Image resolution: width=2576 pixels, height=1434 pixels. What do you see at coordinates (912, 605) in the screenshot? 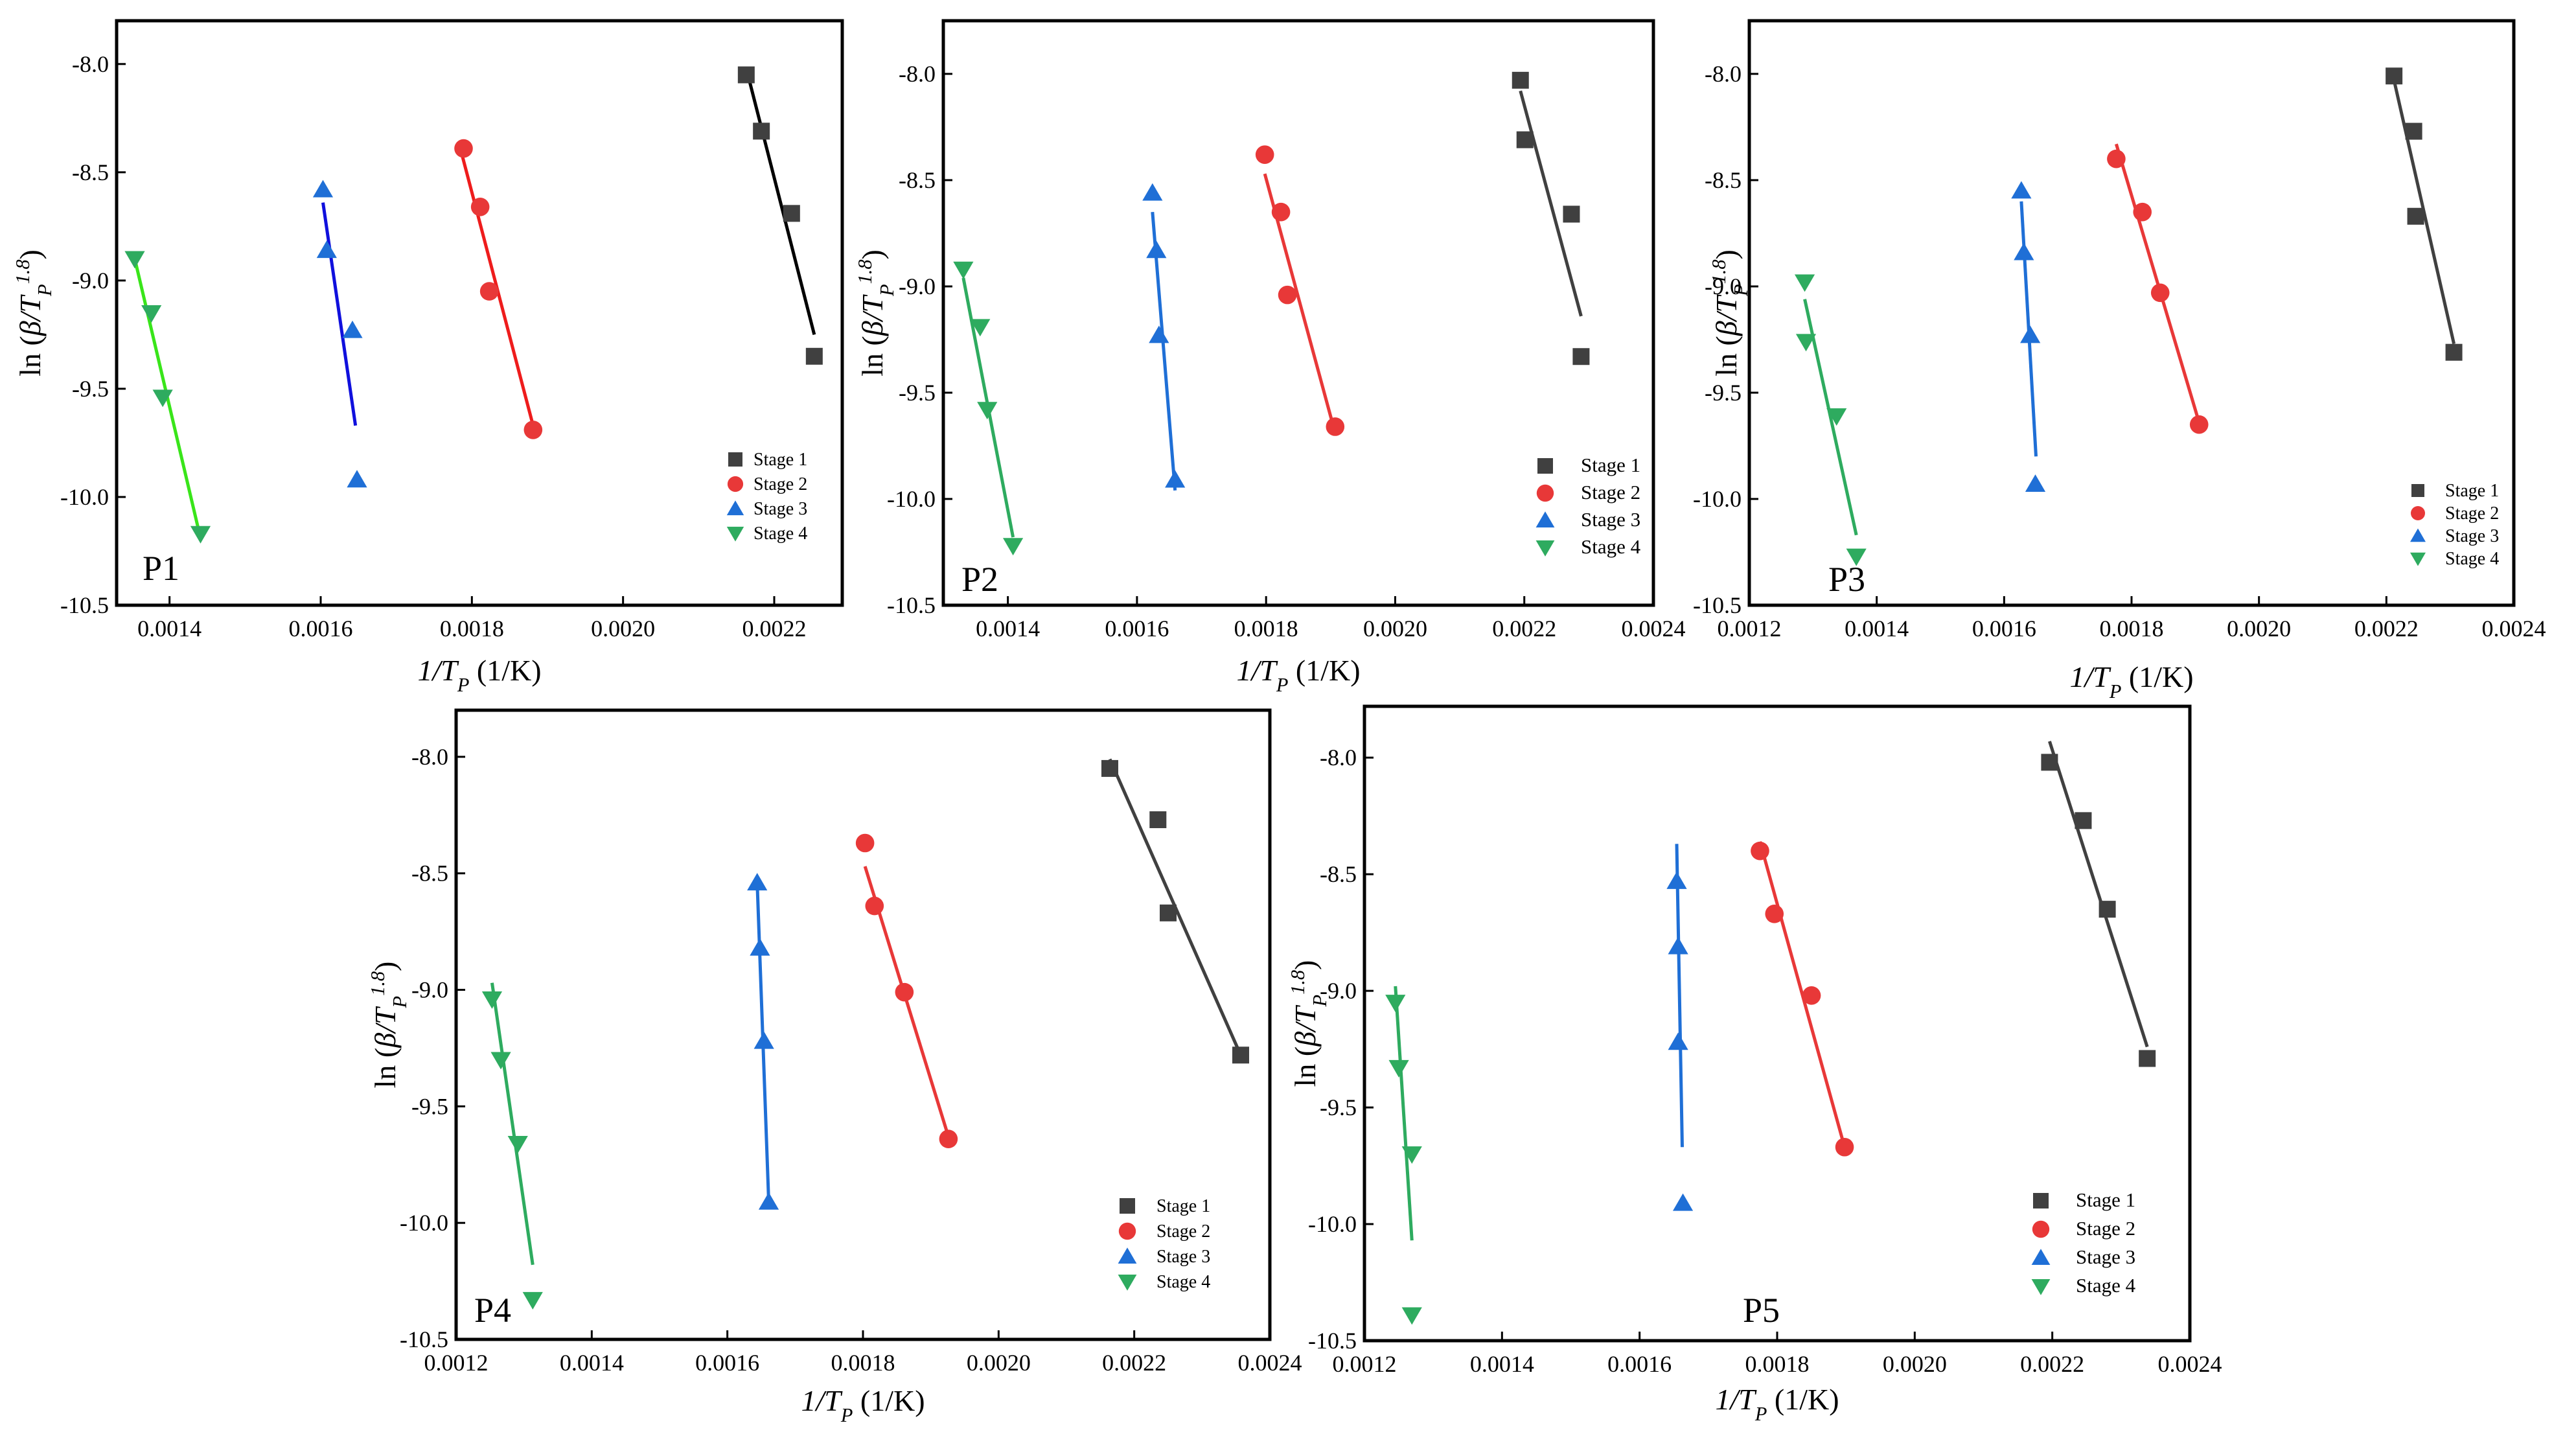
I see `y-tick-label: -10.5` at bounding box center [912, 605].